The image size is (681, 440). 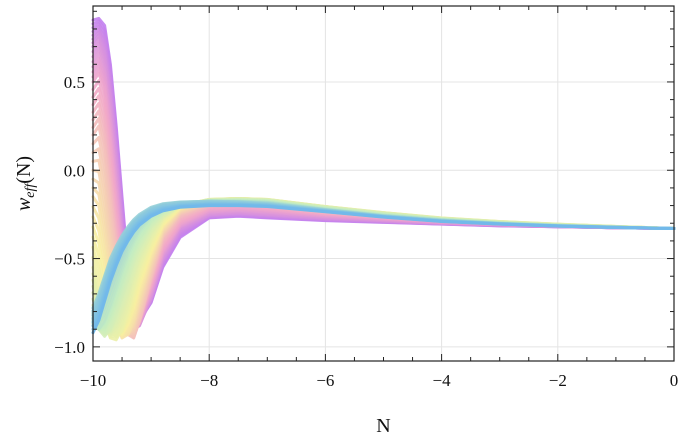 I want to click on y-axis-label: weff(N), so click(x=25, y=183).